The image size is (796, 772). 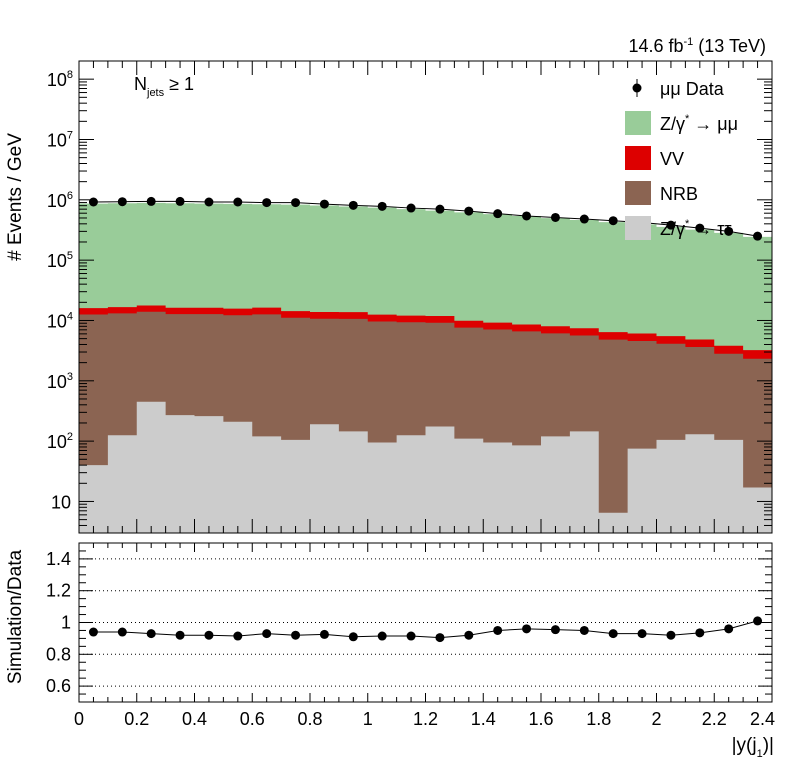 I want to click on legend-label: Z/γ* → μμ, so click(x=699, y=123).